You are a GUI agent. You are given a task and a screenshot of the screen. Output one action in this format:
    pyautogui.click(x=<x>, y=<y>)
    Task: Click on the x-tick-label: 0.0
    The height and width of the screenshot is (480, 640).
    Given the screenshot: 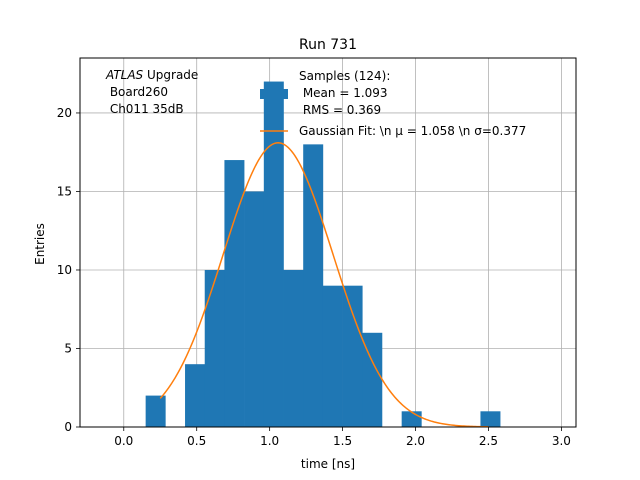 What is the action you would take?
    pyautogui.click(x=123, y=441)
    